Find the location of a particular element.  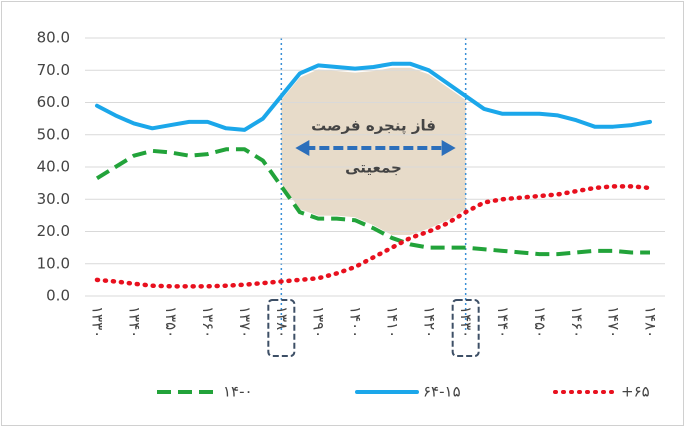

x-tick-label: ۱۴۸۰ is located at coordinates (651, 322).